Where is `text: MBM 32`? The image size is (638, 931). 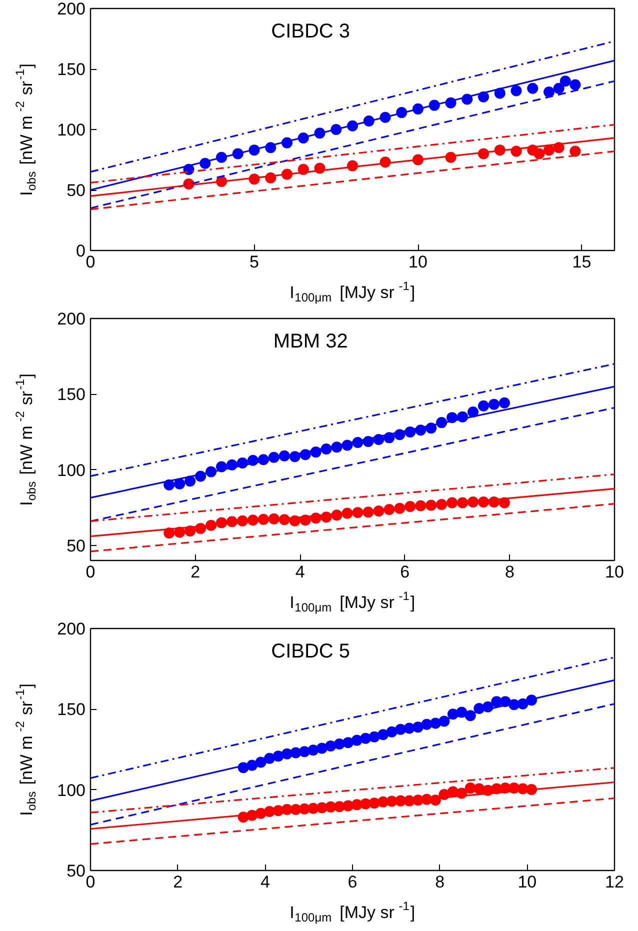
text: MBM 32 is located at coordinates (310, 341).